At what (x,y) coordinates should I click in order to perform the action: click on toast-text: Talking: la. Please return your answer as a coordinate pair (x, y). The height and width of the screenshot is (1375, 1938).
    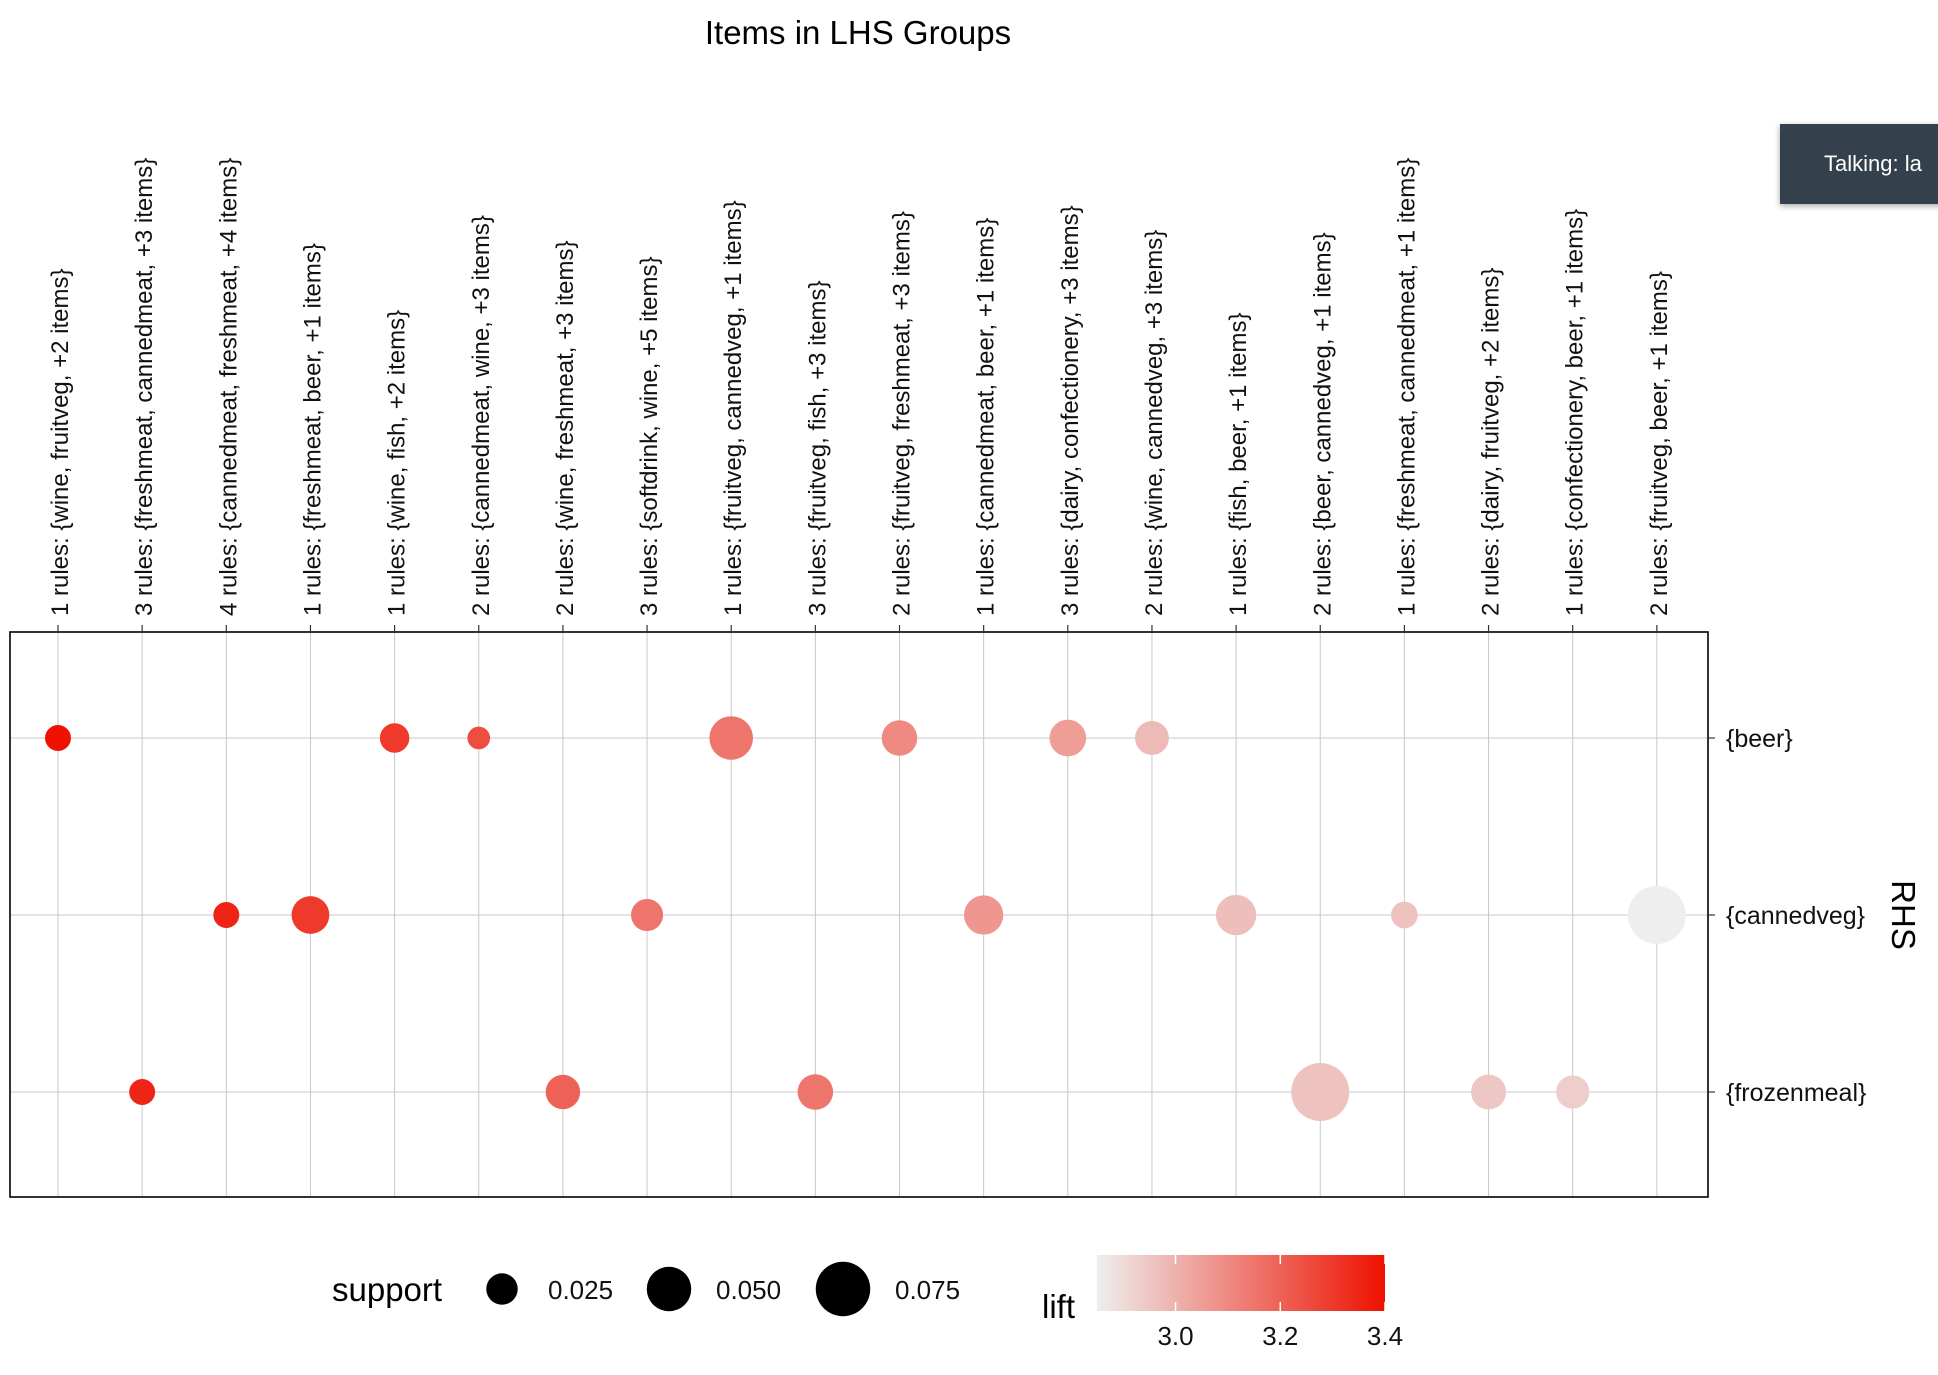
    Looking at the image, I should click on (1873, 163).